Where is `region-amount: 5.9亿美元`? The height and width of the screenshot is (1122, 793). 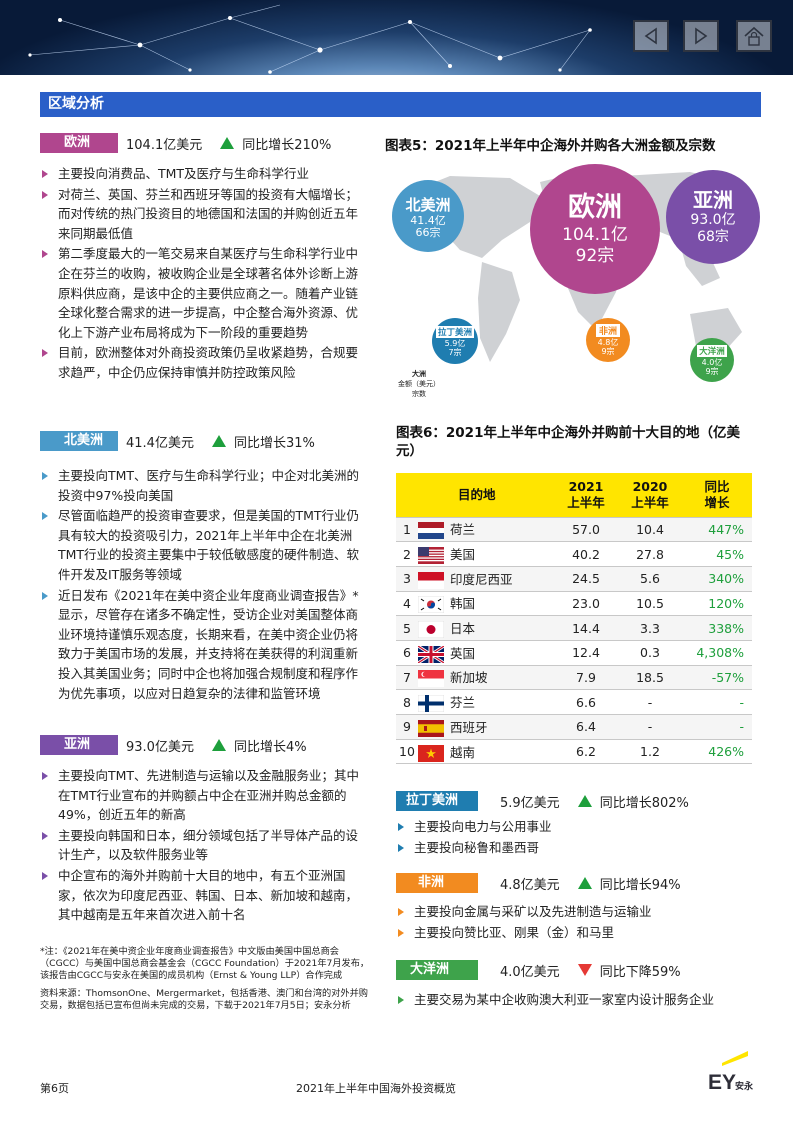
region-amount: 5.9亿美元 is located at coordinates (530, 803).